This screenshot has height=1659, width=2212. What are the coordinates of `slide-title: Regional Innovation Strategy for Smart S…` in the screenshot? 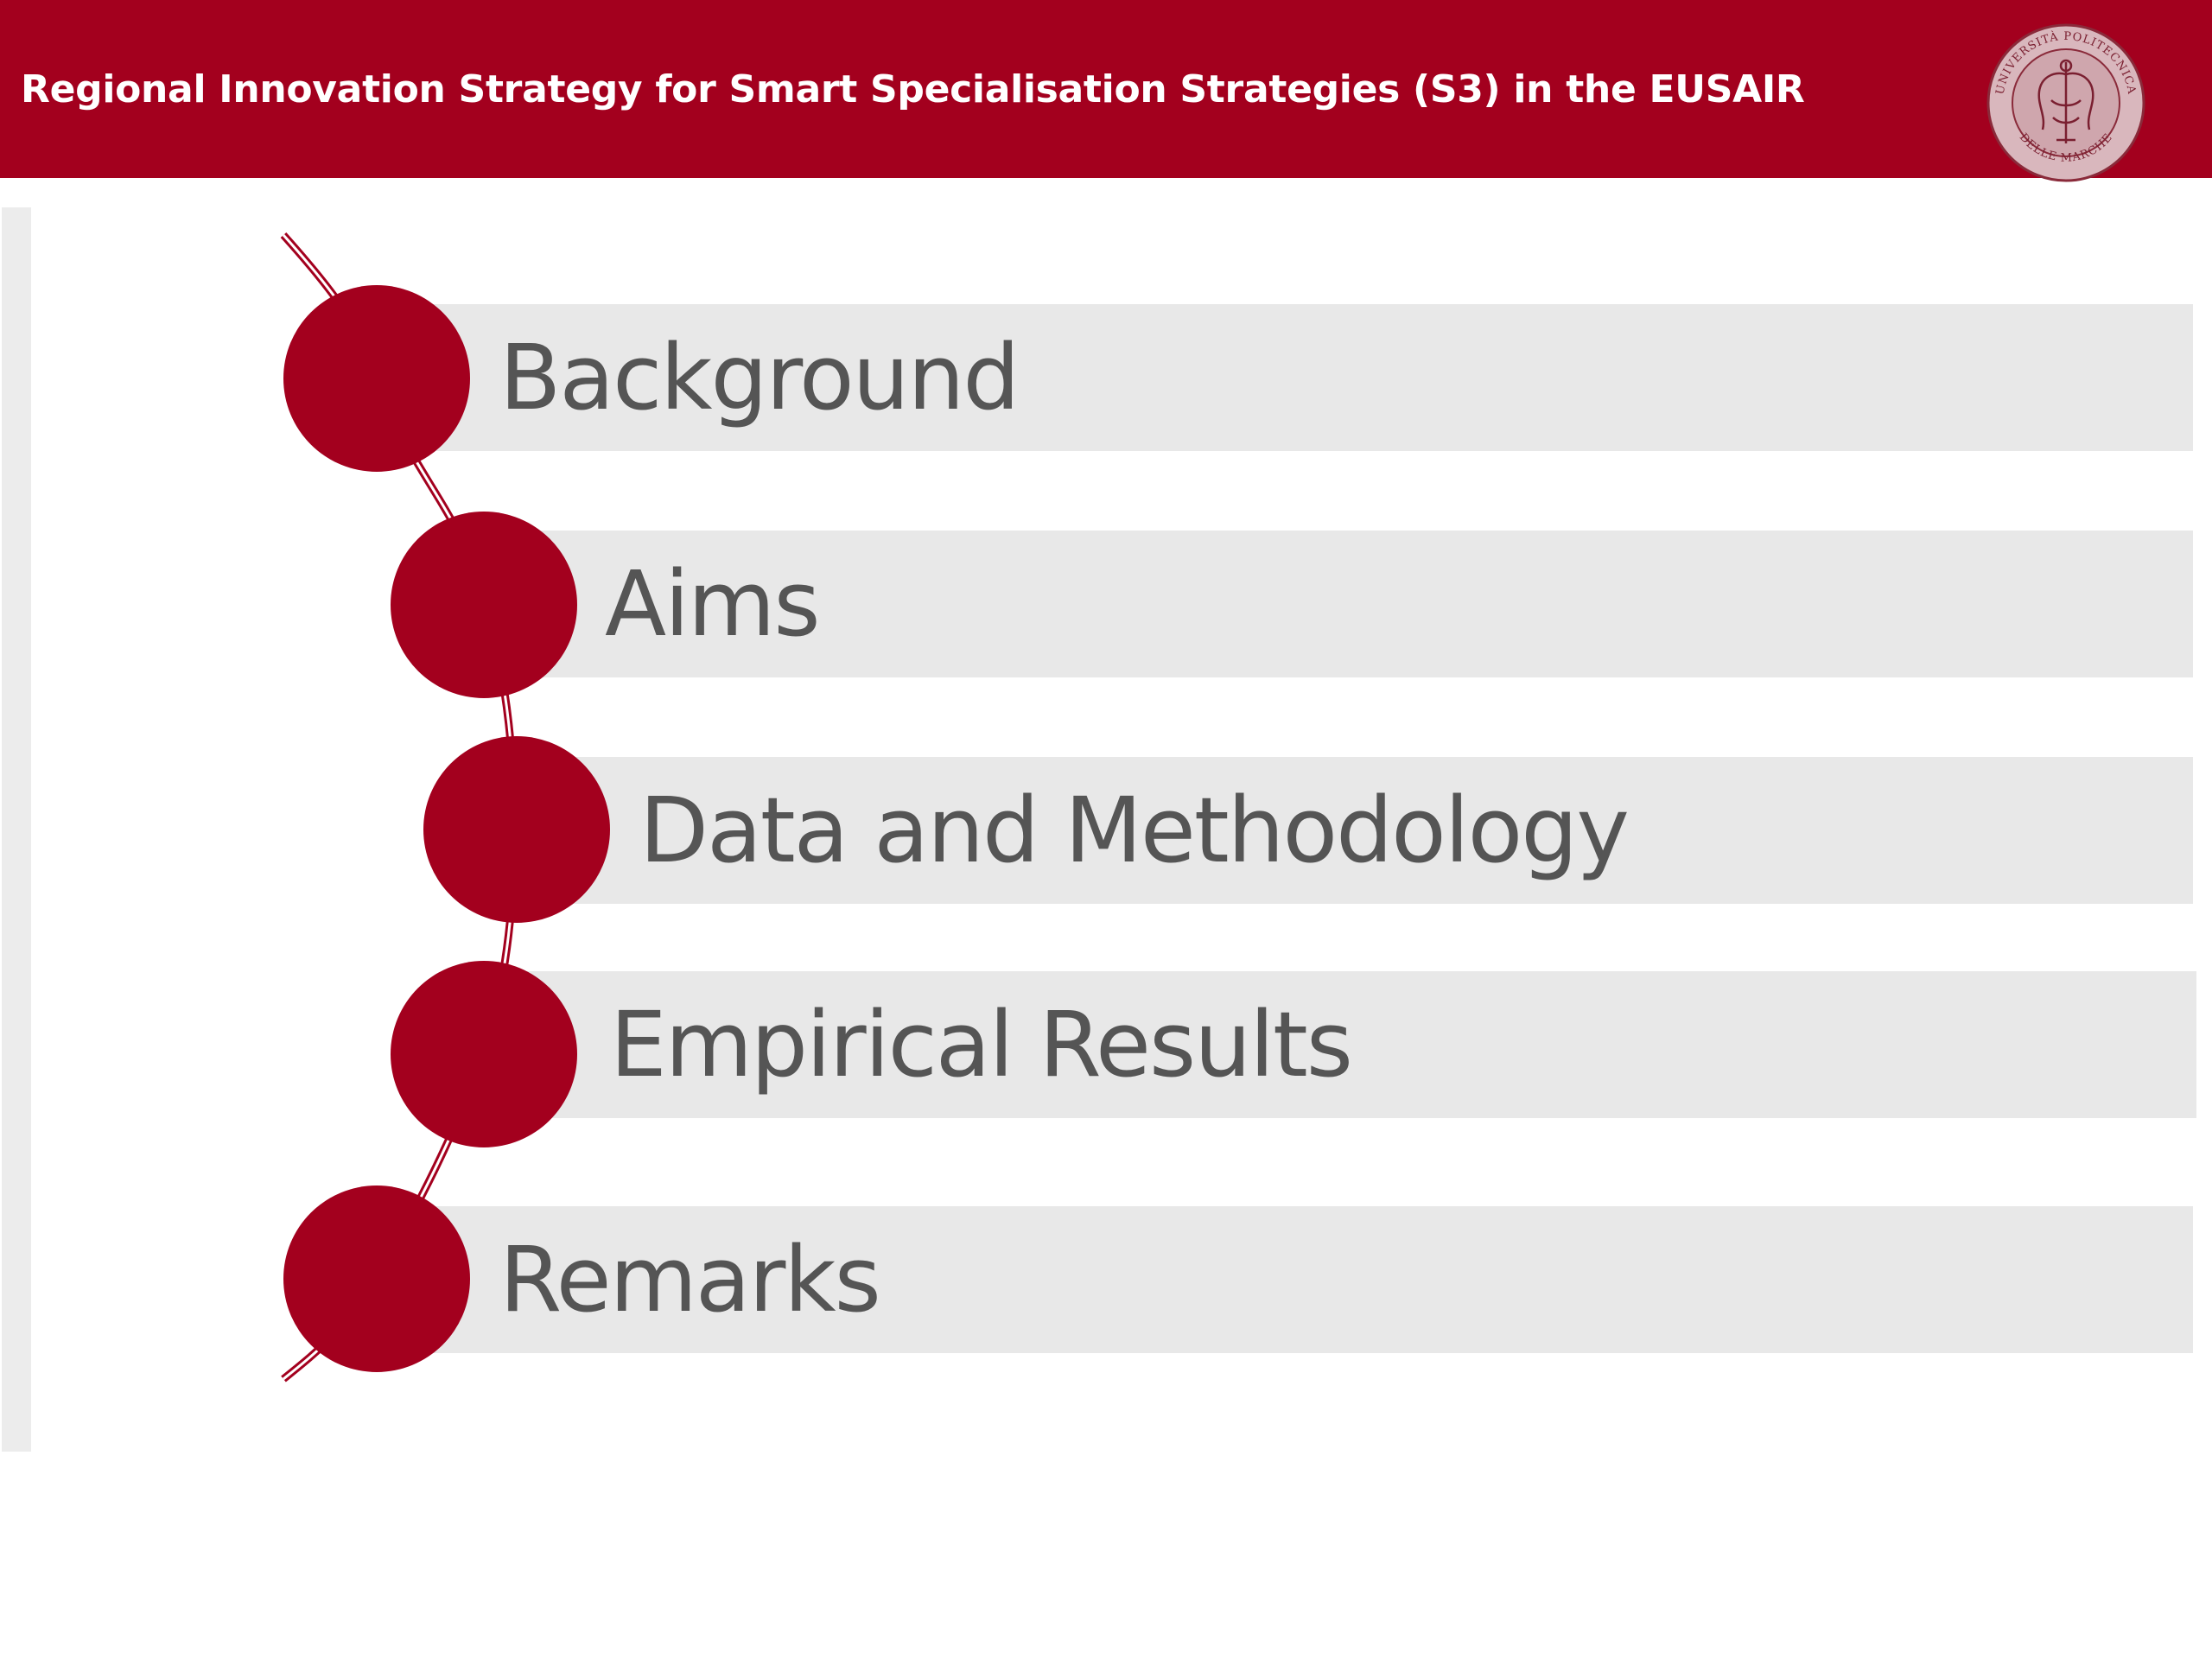 It's located at (913, 89).